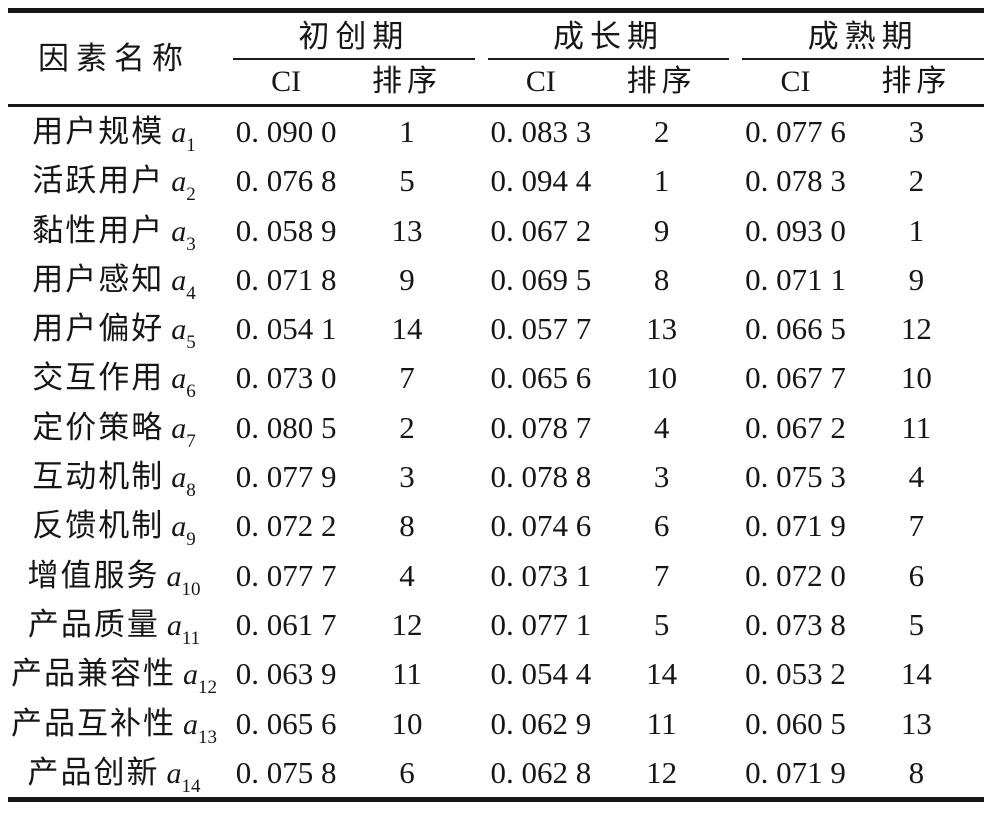 The width and height of the screenshot is (992, 824). What do you see at coordinates (916, 674) in the screenshot?
I see `rank-value-cell: 14` at bounding box center [916, 674].